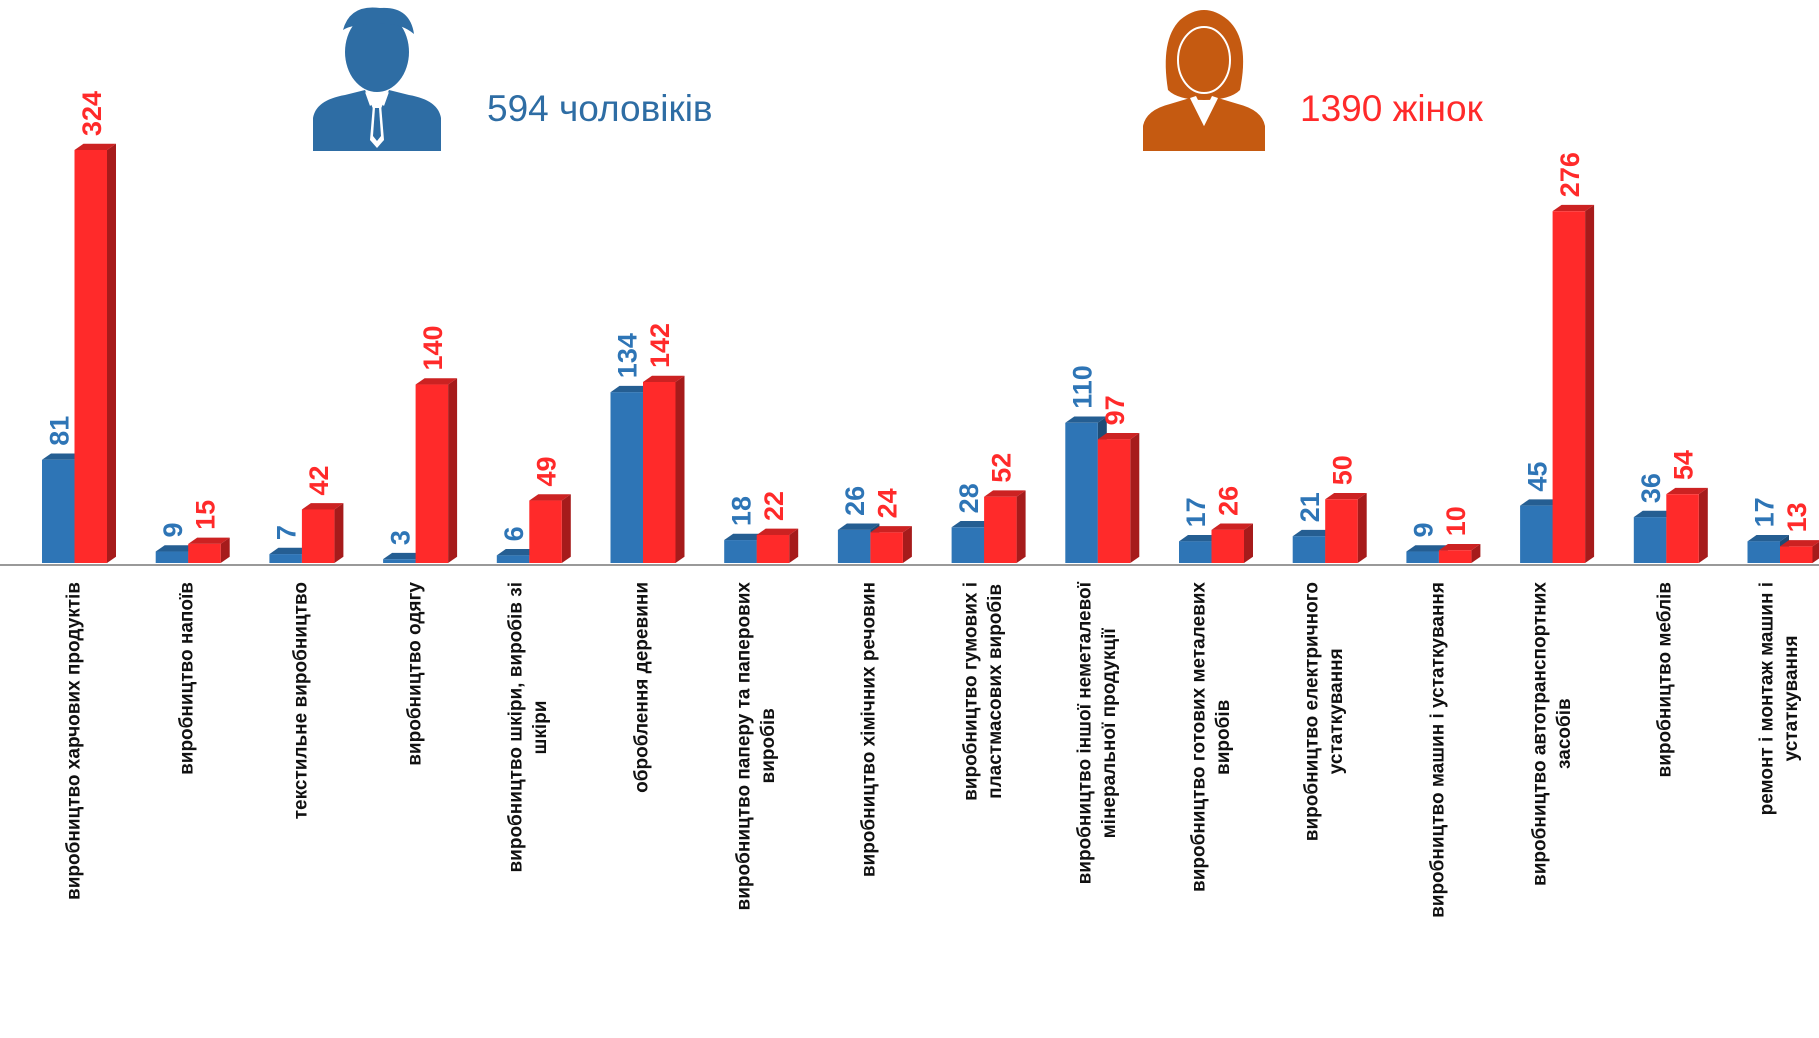 This screenshot has width=1819, height=1038. I want to click on value-label: 9, so click(1424, 529).